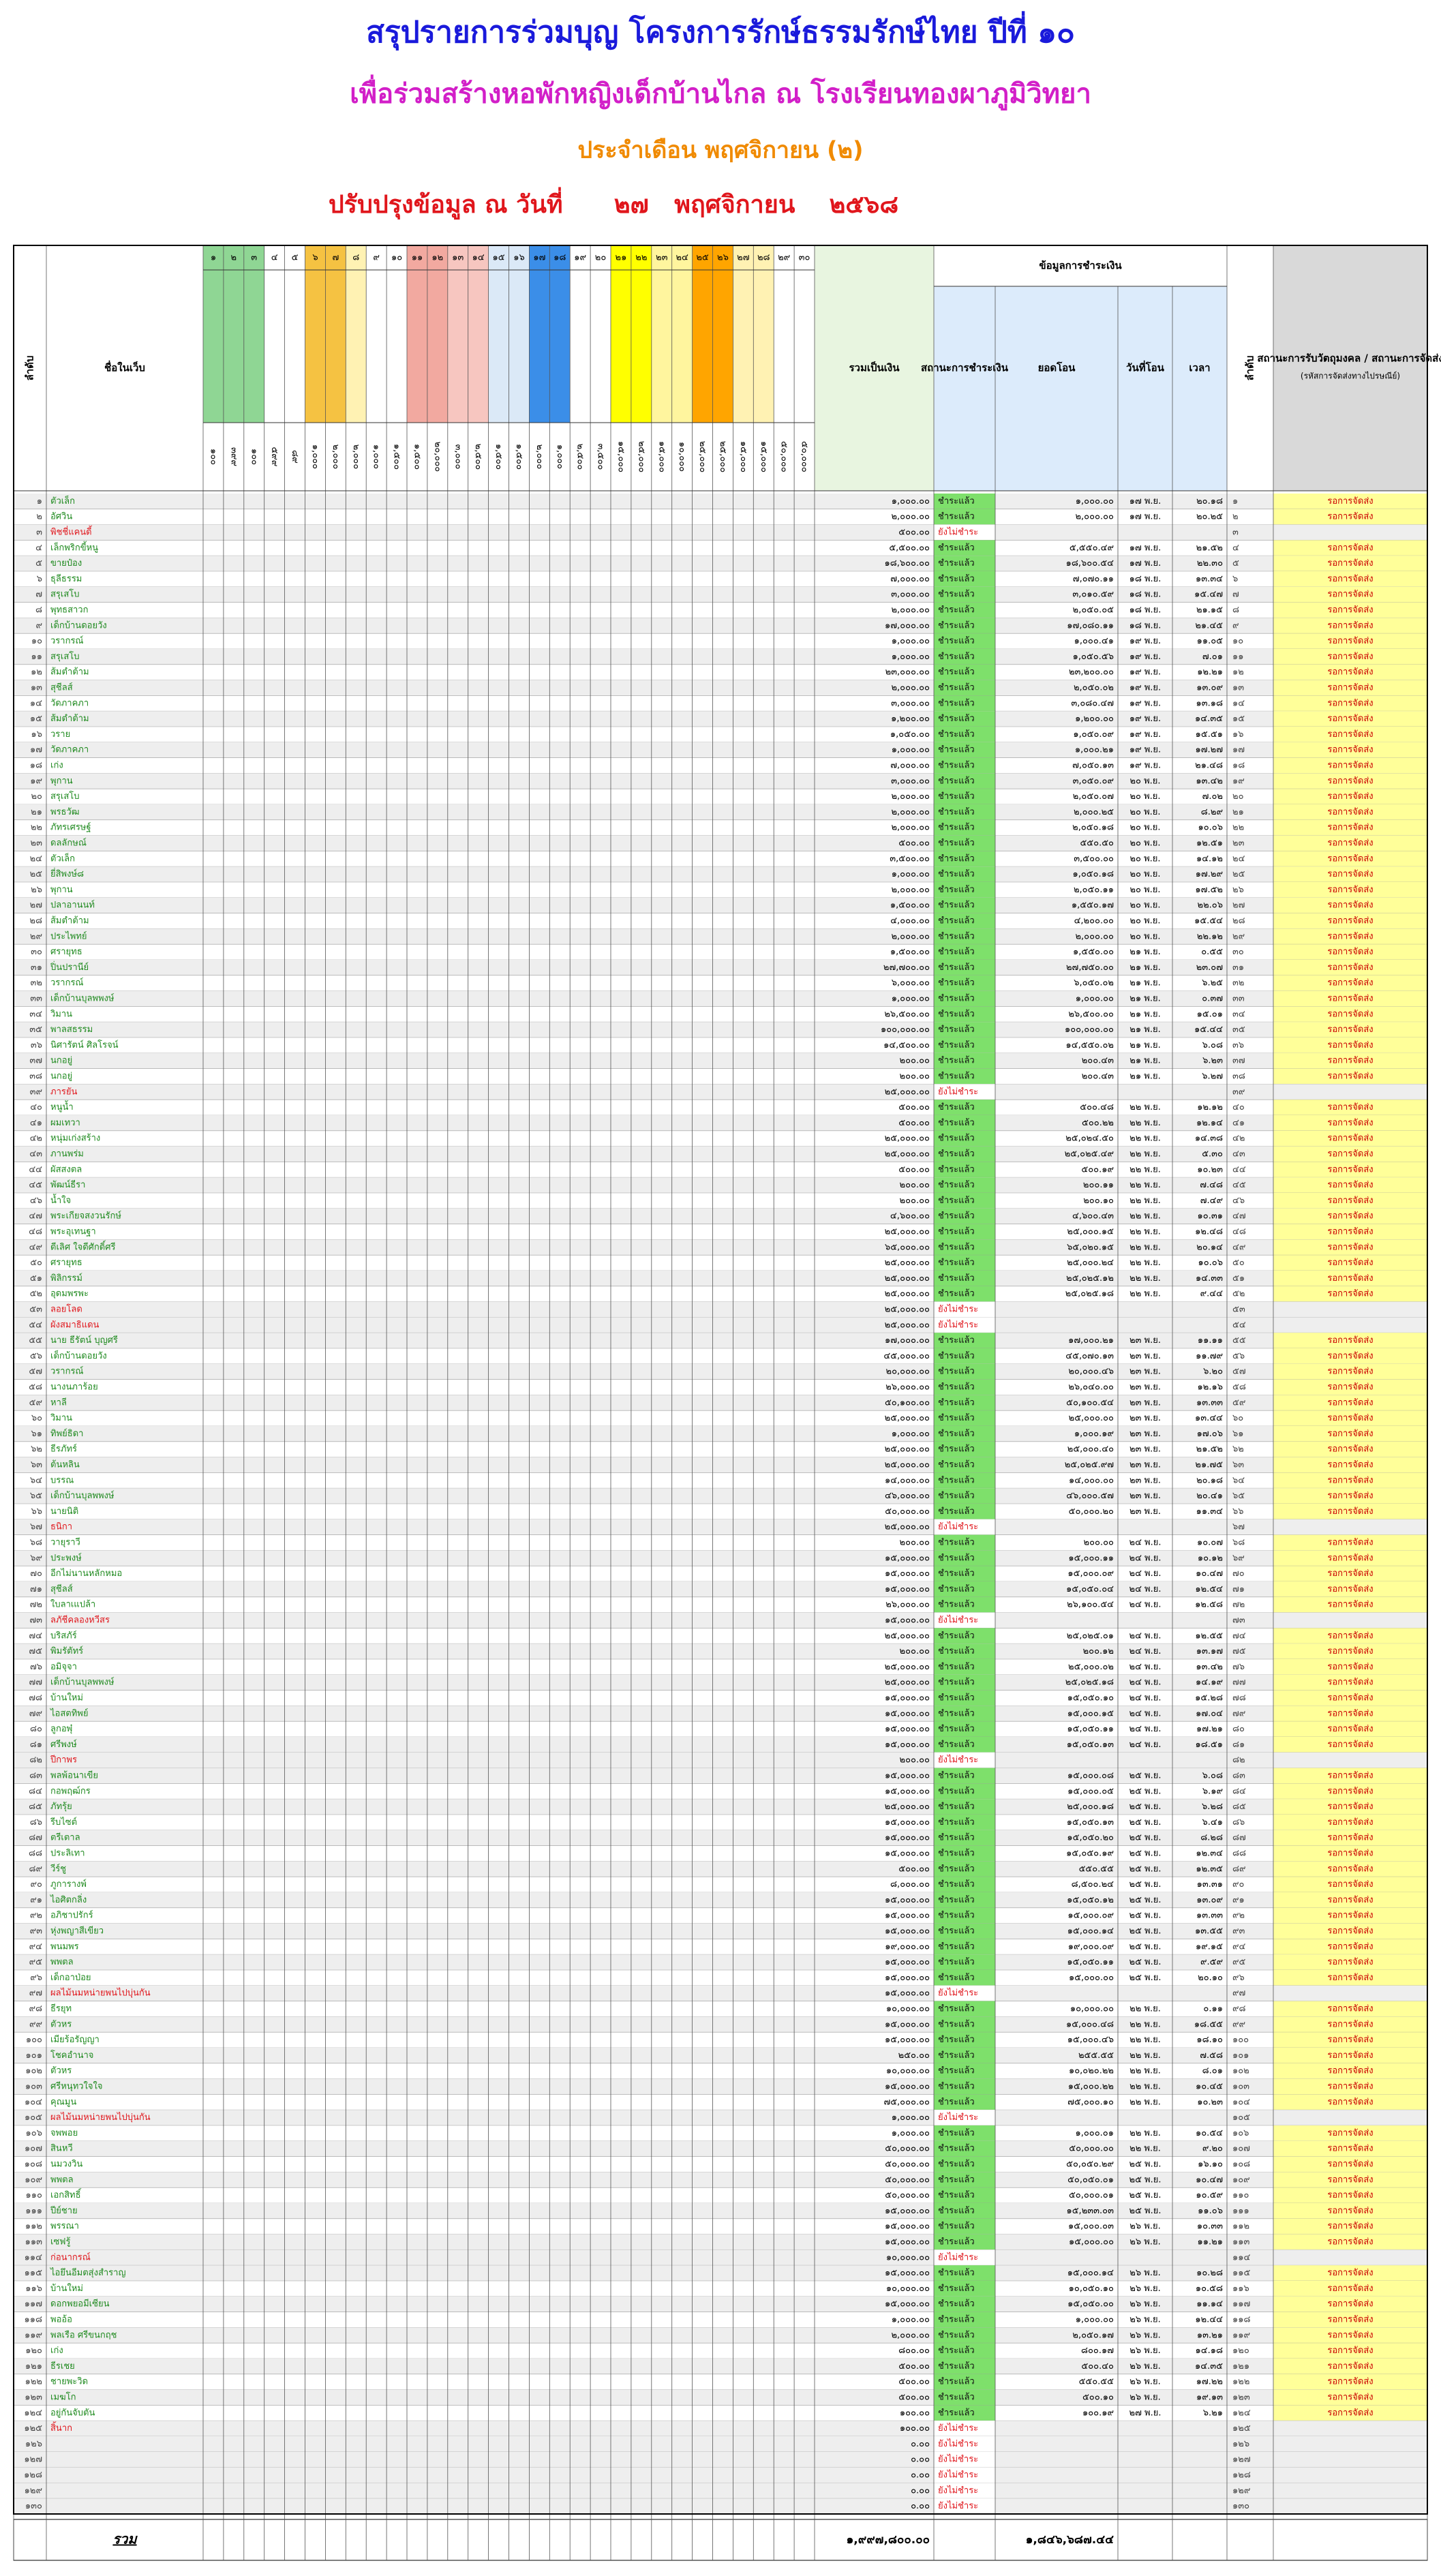 This screenshot has width=1441, height=2576. Describe the element at coordinates (1091, 1838) in the screenshot. I see `transfer-amount: ๑๕,๐๕๐.๒๐` at that location.